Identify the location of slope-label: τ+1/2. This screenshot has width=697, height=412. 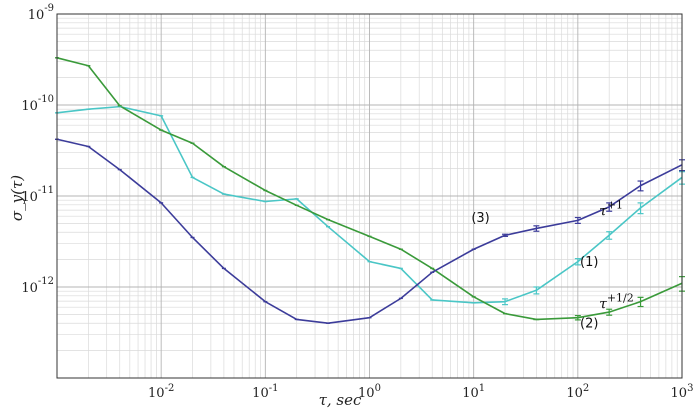
(616, 302).